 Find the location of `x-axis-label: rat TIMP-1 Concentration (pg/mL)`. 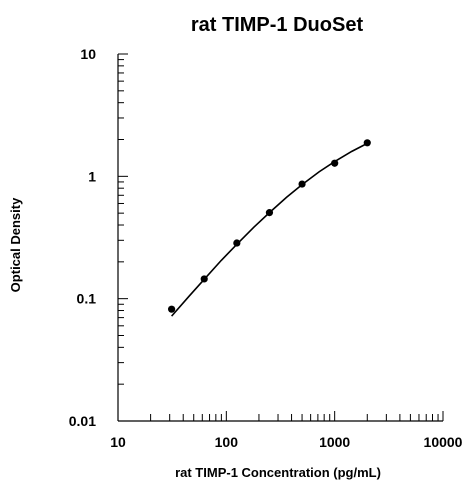

x-axis-label: rat TIMP-1 Concentration (pg/mL) is located at coordinates (278, 472).